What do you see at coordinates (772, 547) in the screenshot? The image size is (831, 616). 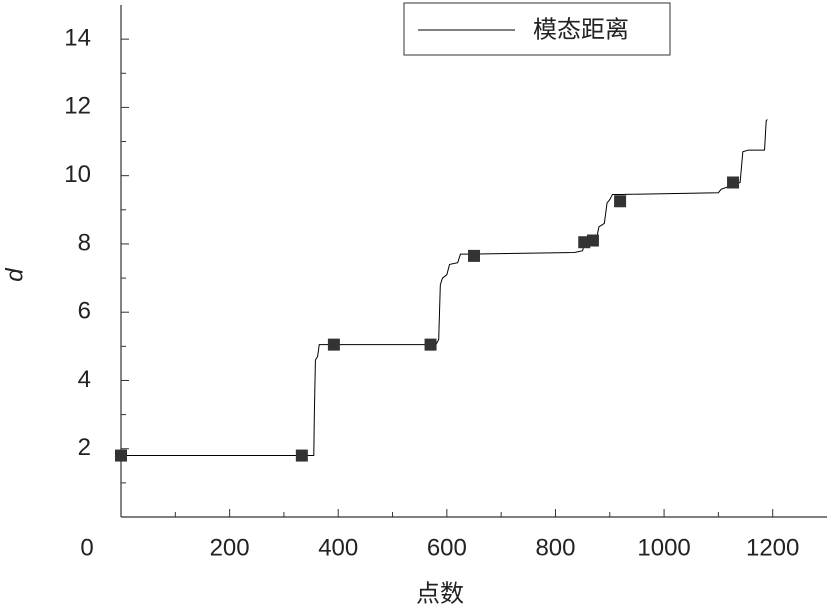 I see `x-tick-label: 1200` at bounding box center [772, 547].